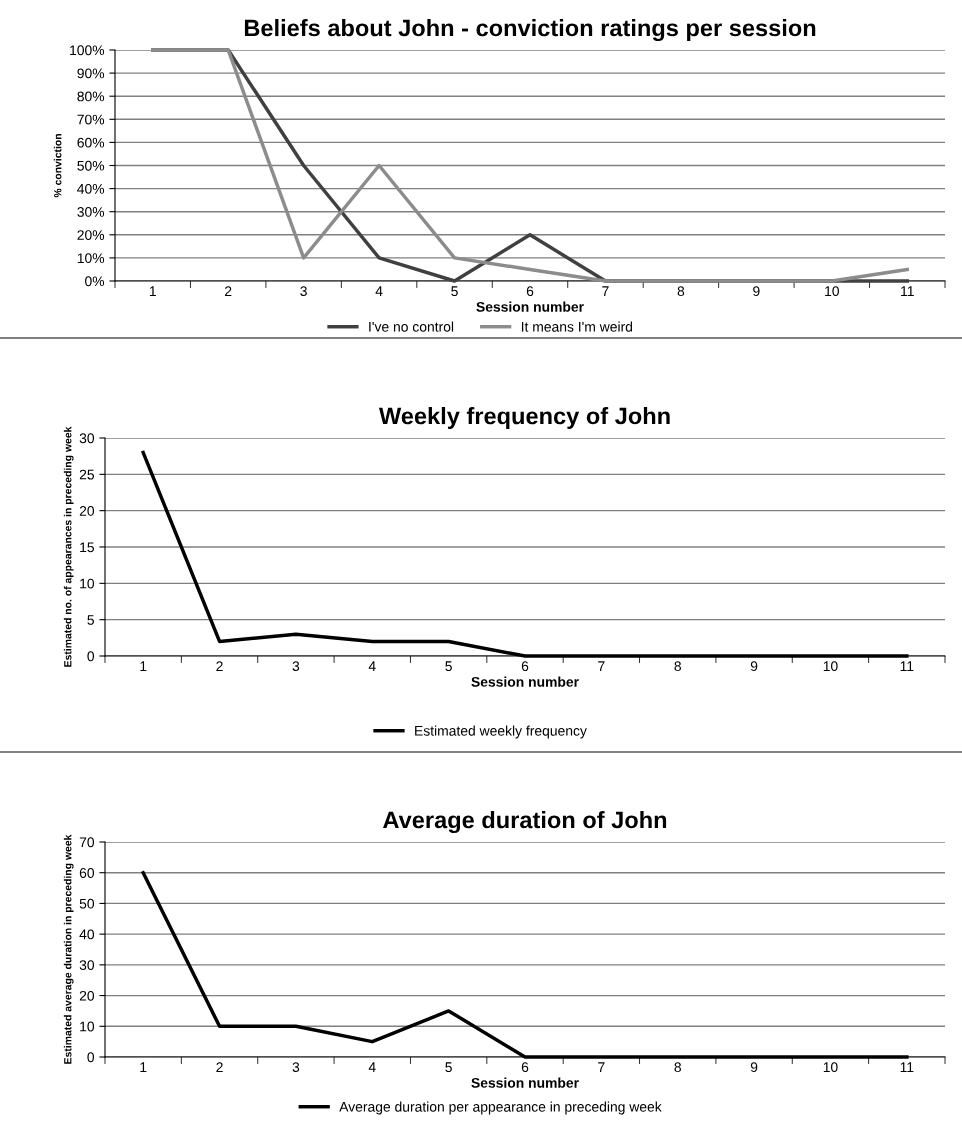 The width and height of the screenshot is (962, 1127). Describe the element at coordinates (87, 903) in the screenshot. I see `y-tick-label: 50` at that location.